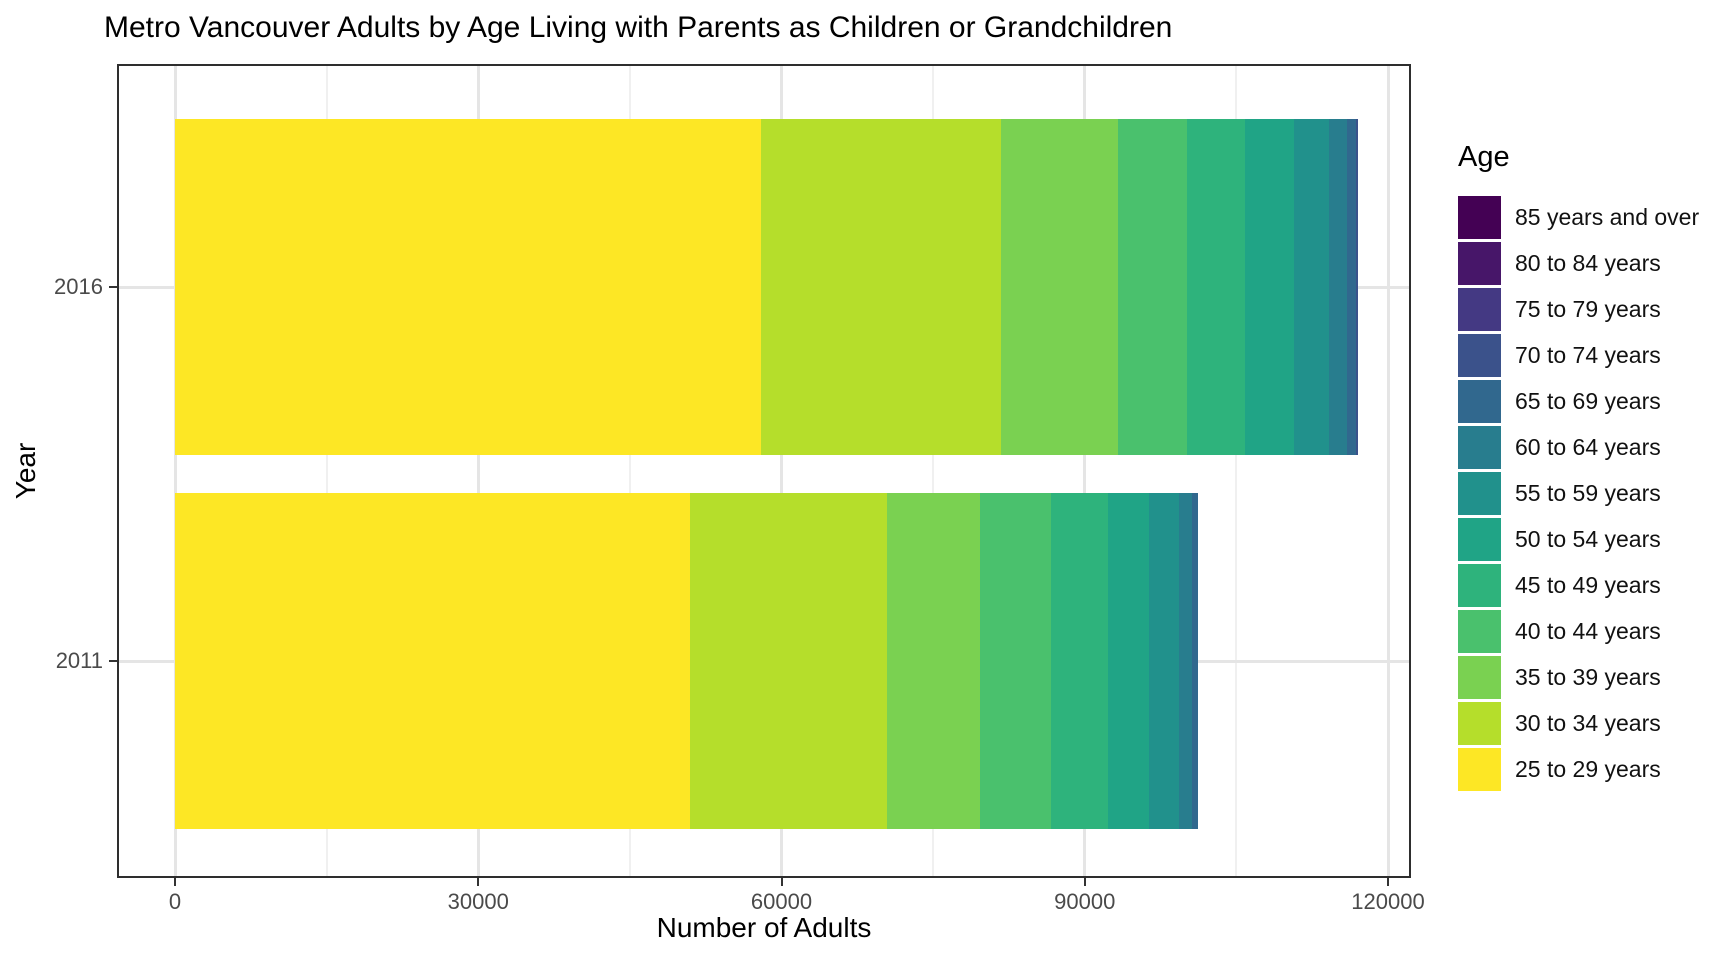 This screenshot has height=960, width=1728. What do you see at coordinates (1588, 538) in the screenshot?
I see `legend-label: 50 to 54 years` at bounding box center [1588, 538].